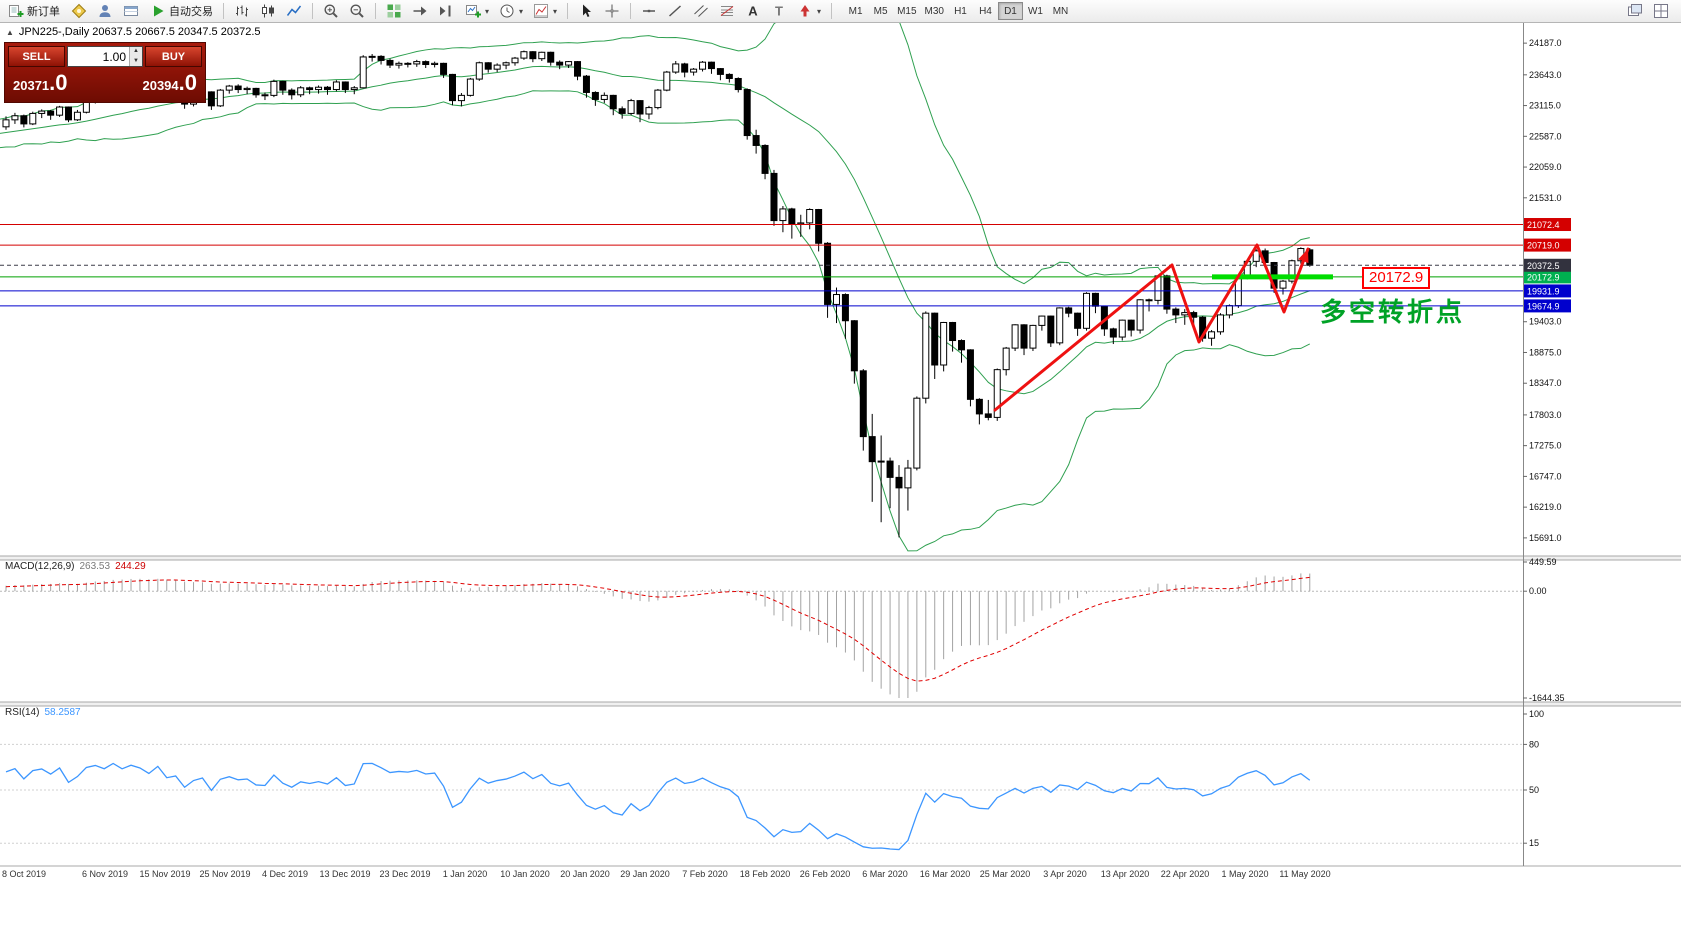 This screenshot has width=1681, height=944. Describe the element at coordinates (10, 32) in the screenshot. I see `collapse-arrow-icon: ▲` at that location.